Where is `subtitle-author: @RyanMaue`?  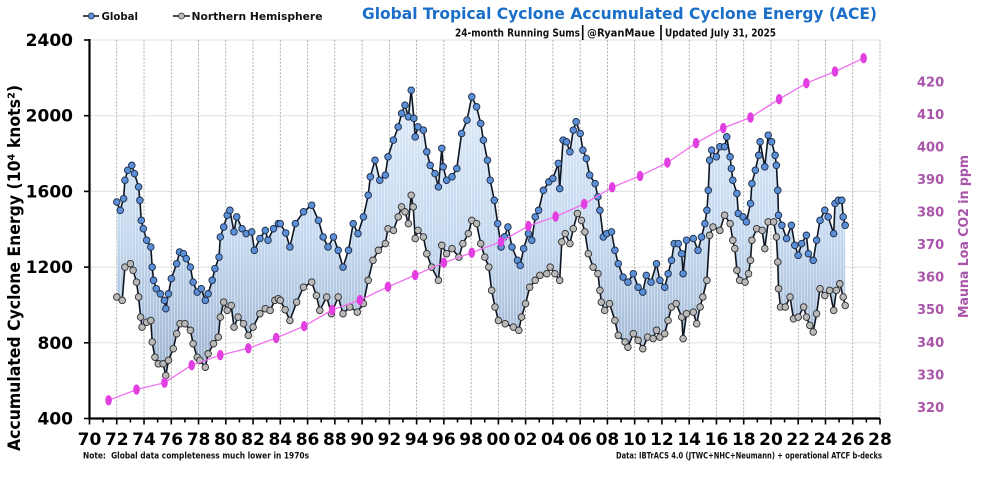
subtitle-author: @RyanMaue is located at coordinates (621, 34).